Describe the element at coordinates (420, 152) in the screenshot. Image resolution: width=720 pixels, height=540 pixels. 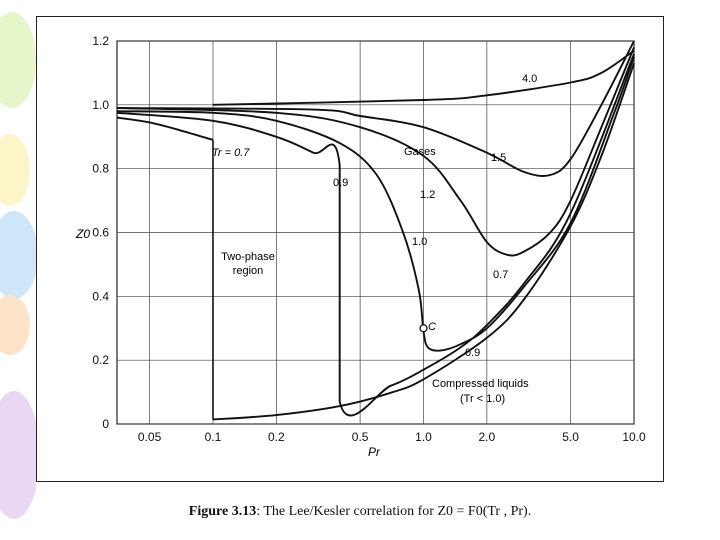
I see `gases-label: Gases` at that location.